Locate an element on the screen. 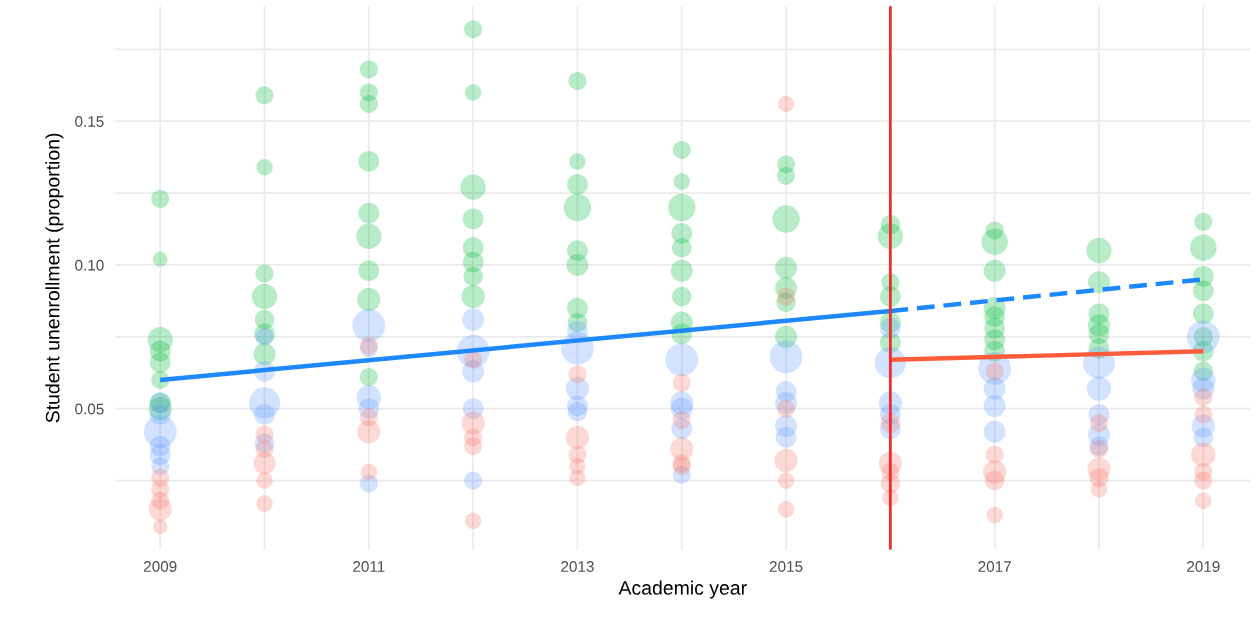  x-tick-label: 2009 is located at coordinates (160, 566).